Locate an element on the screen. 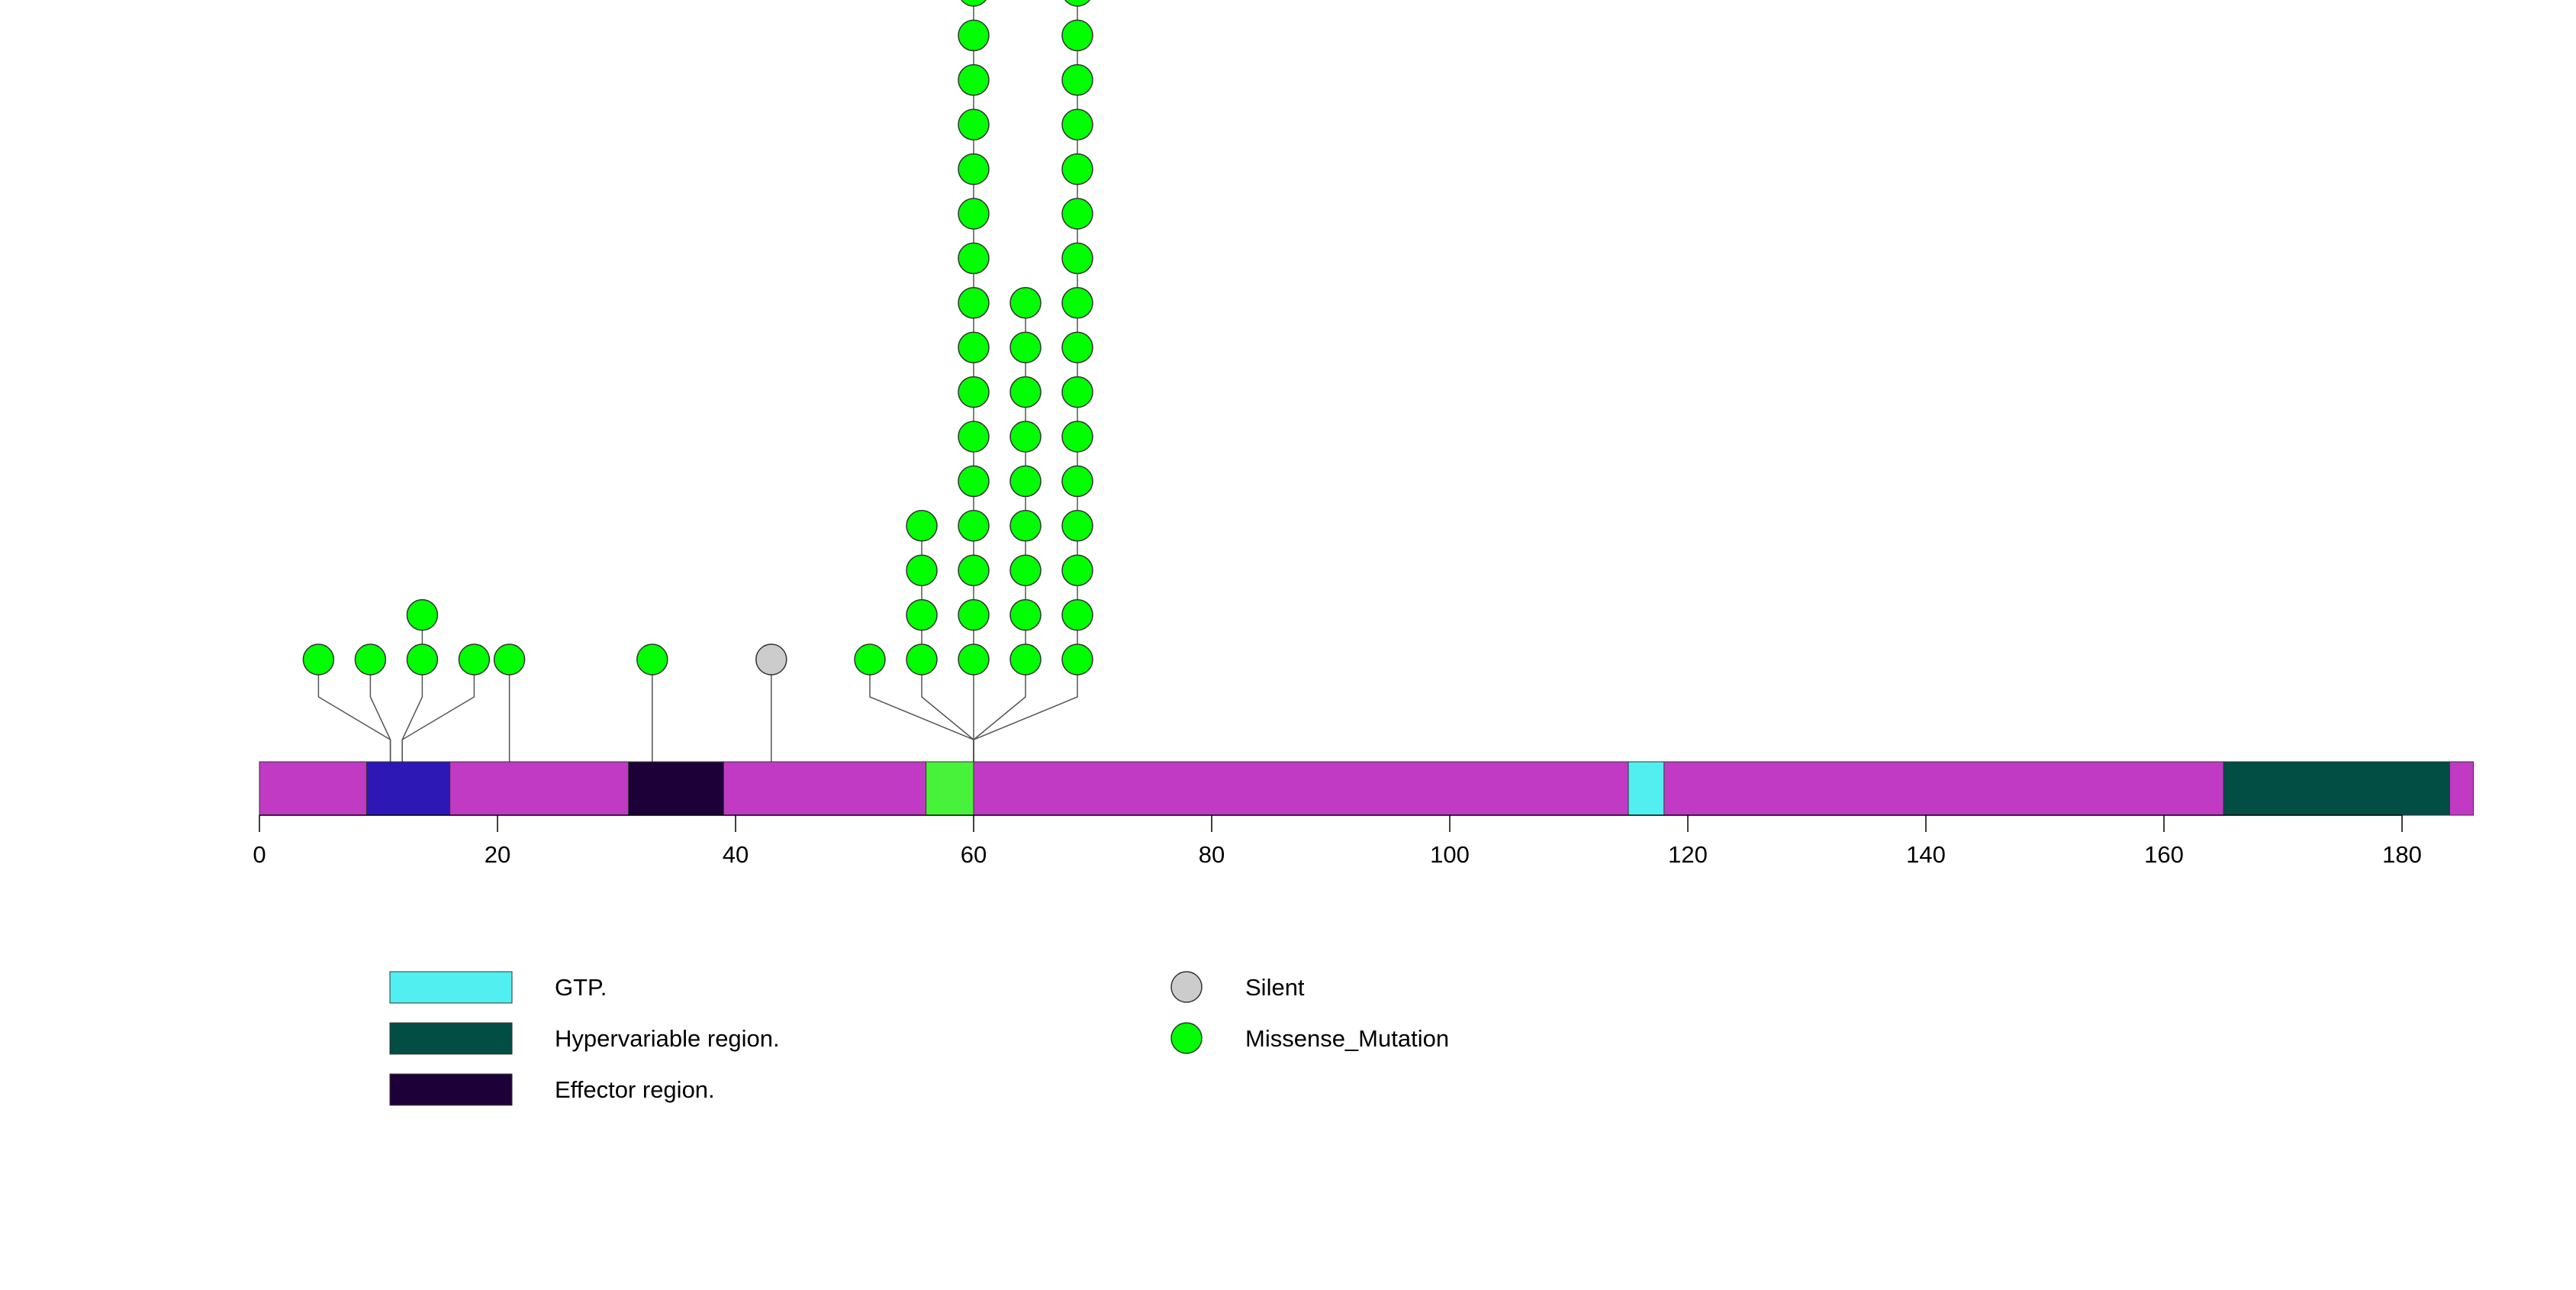  legend-label-silent: Silent is located at coordinates (1275, 988).